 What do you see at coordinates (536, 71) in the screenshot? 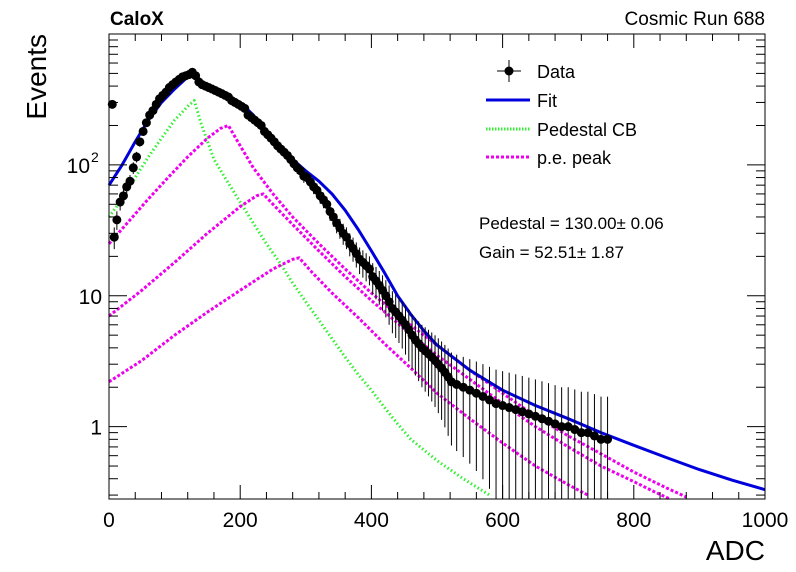
I see `legend-item-data: Data` at bounding box center [536, 71].